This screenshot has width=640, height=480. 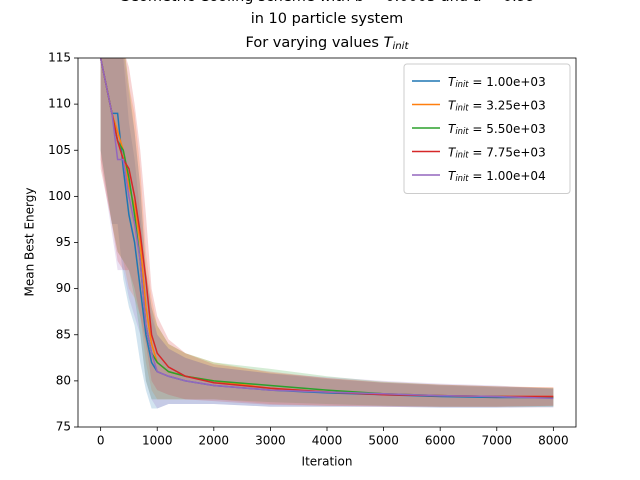 I want to click on legend-label: Tinit = 3.25e+03, so click(x=497, y=105).